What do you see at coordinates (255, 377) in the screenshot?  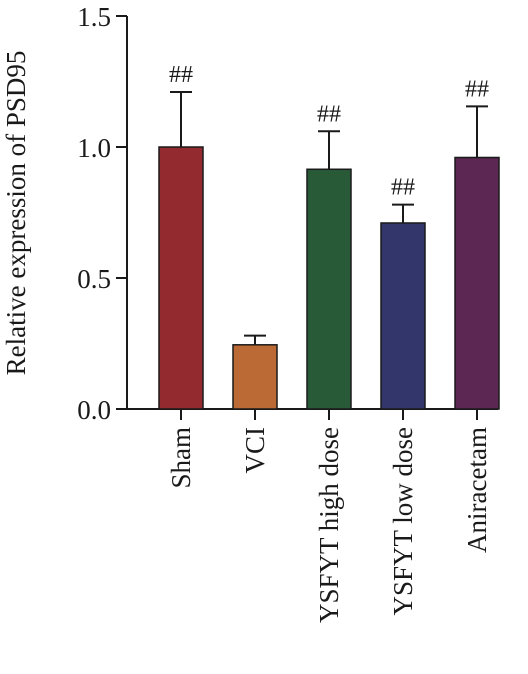 I see `bar-vci` at bounding box center [255, 377].